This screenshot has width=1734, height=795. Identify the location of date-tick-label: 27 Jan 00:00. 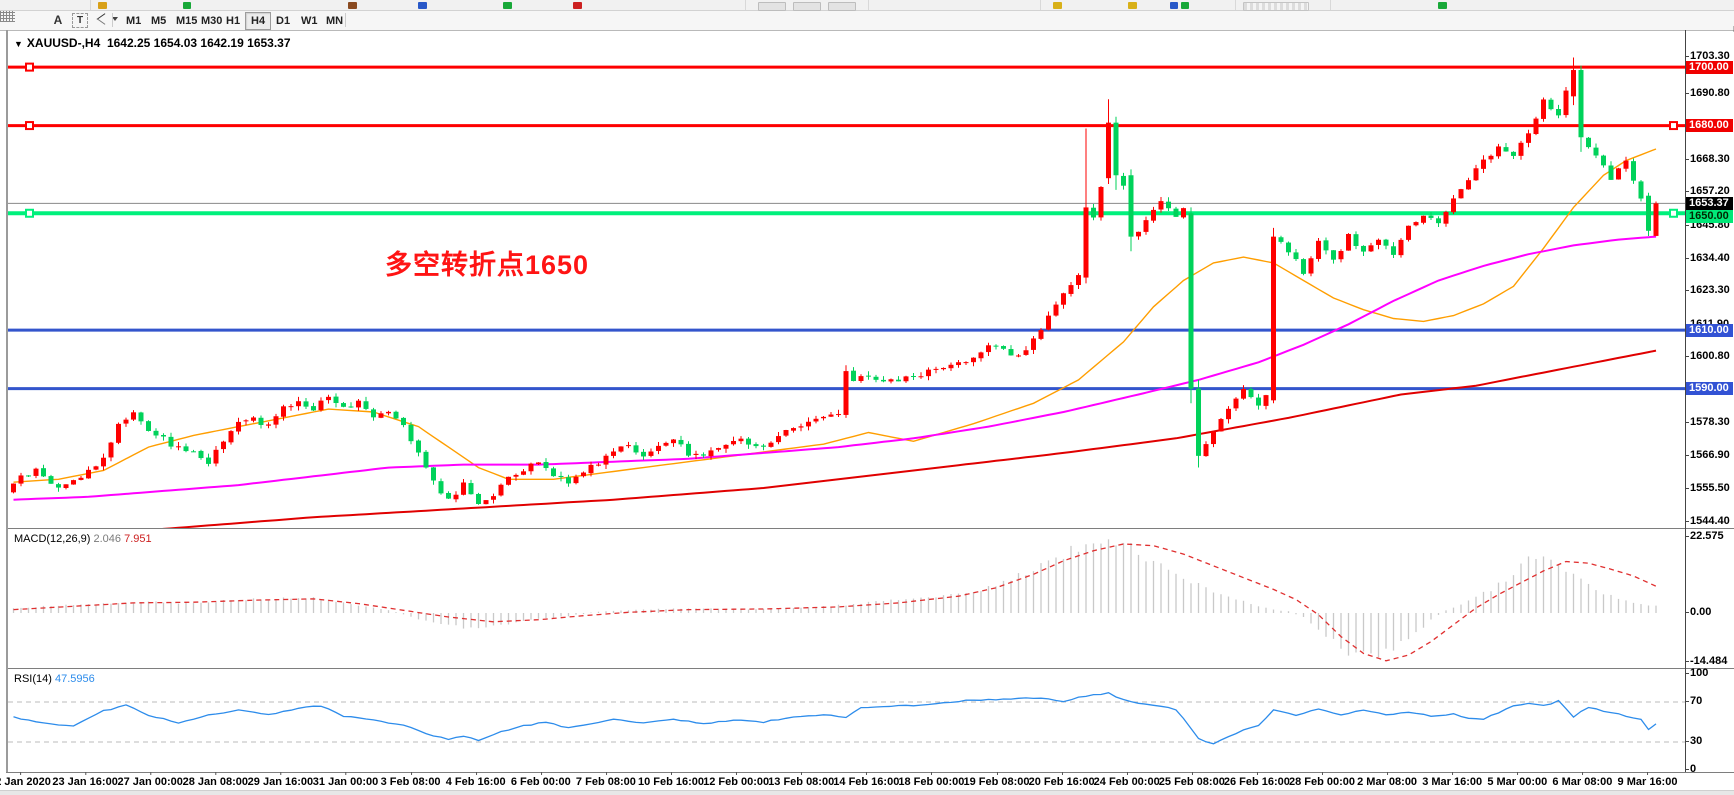
(150, 780).